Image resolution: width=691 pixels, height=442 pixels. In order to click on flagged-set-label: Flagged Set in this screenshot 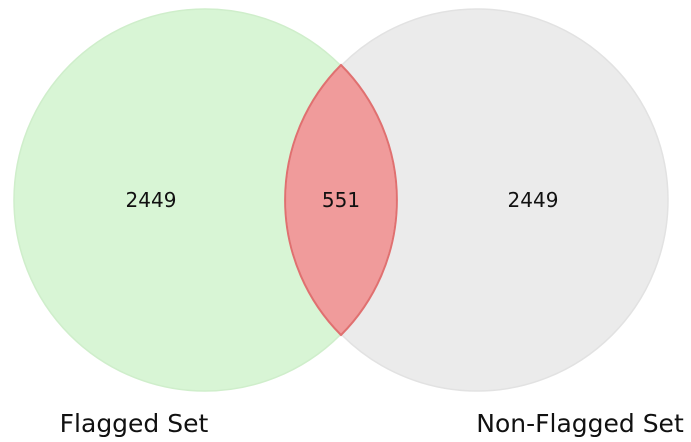, I will do `click(134, 423)`.